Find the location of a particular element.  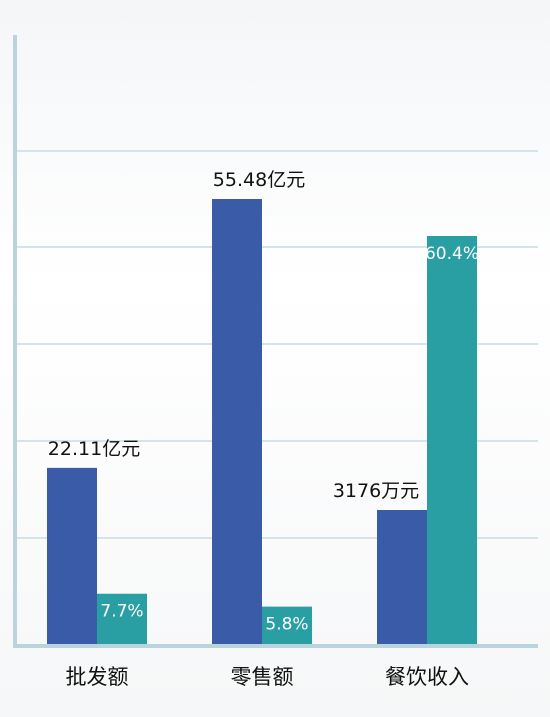

data-label-series-2-1: 5.8% is located at coordinates (286, 625).